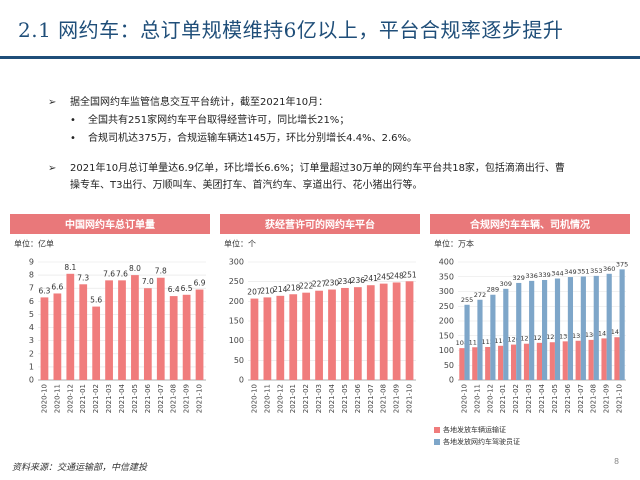 This screenshot has height=480, width=640. What do you see at coordinates (397, 398) in the screenshot?
I see `x-tick-label: 2021-09` at bounding box center [397, 398].